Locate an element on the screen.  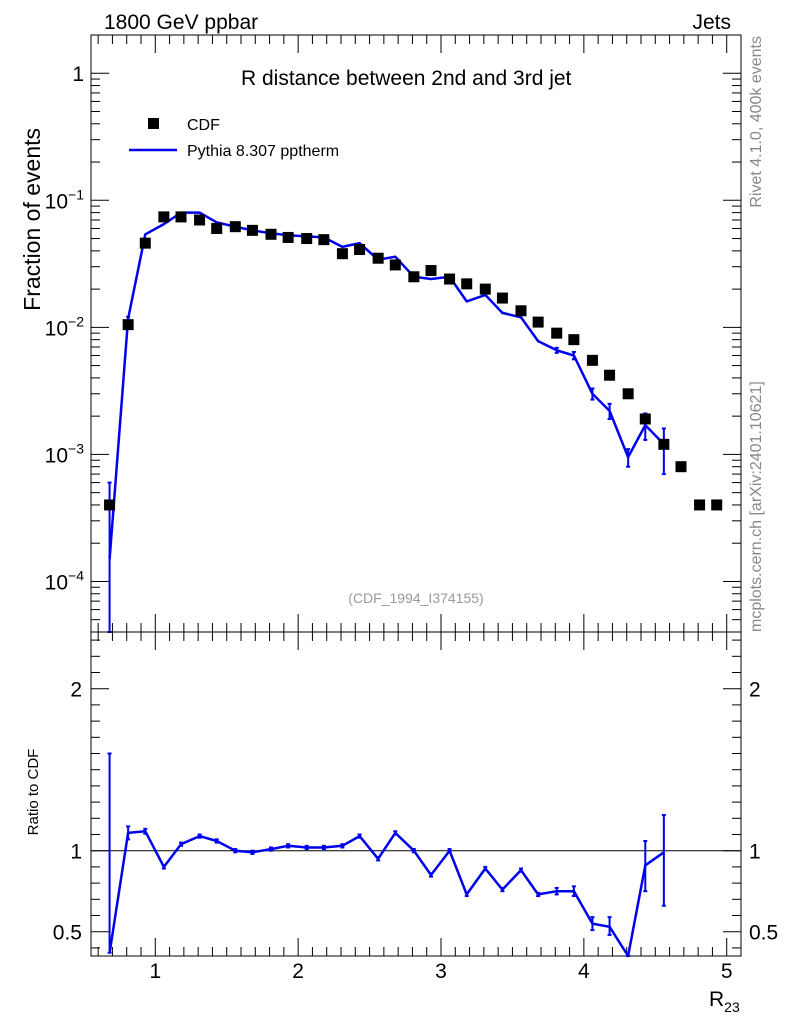
analysis-watermark: (CDF_1994_I374155) is located at coordinates (415, 598).